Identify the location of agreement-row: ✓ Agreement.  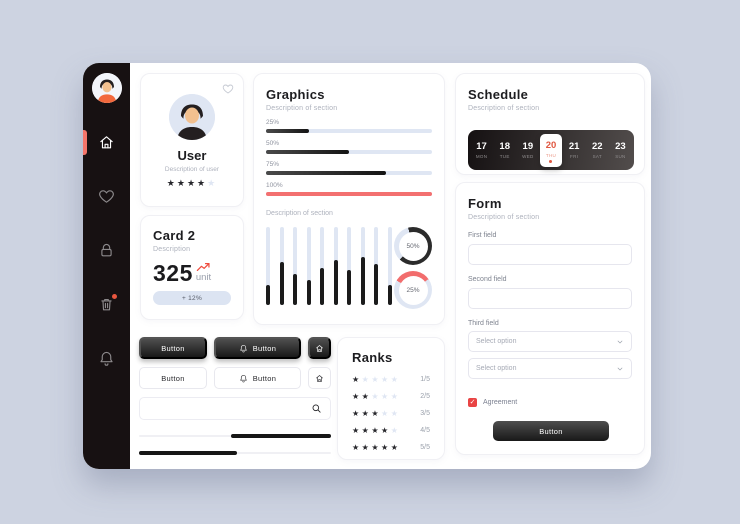
(550, 402).